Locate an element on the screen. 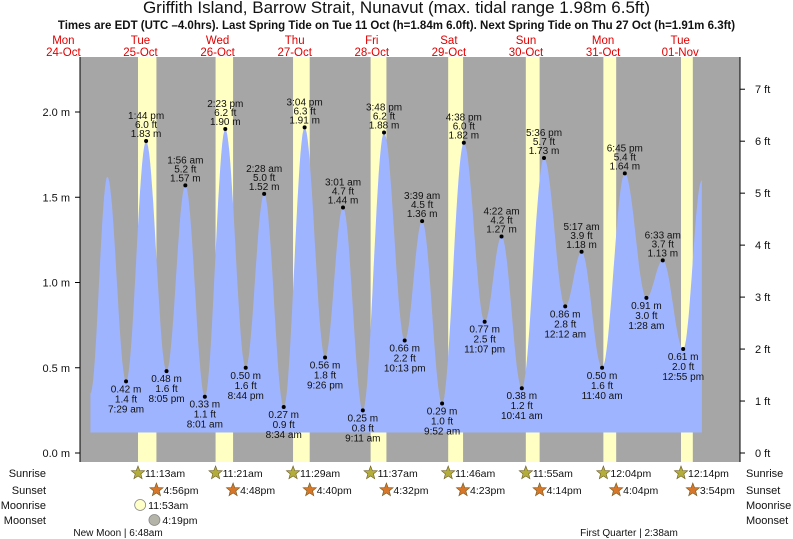 This screenshot has width=793, height=539. moon-phase-new-moon: New Moon | 6:48am is located at coordinates (117, 533).